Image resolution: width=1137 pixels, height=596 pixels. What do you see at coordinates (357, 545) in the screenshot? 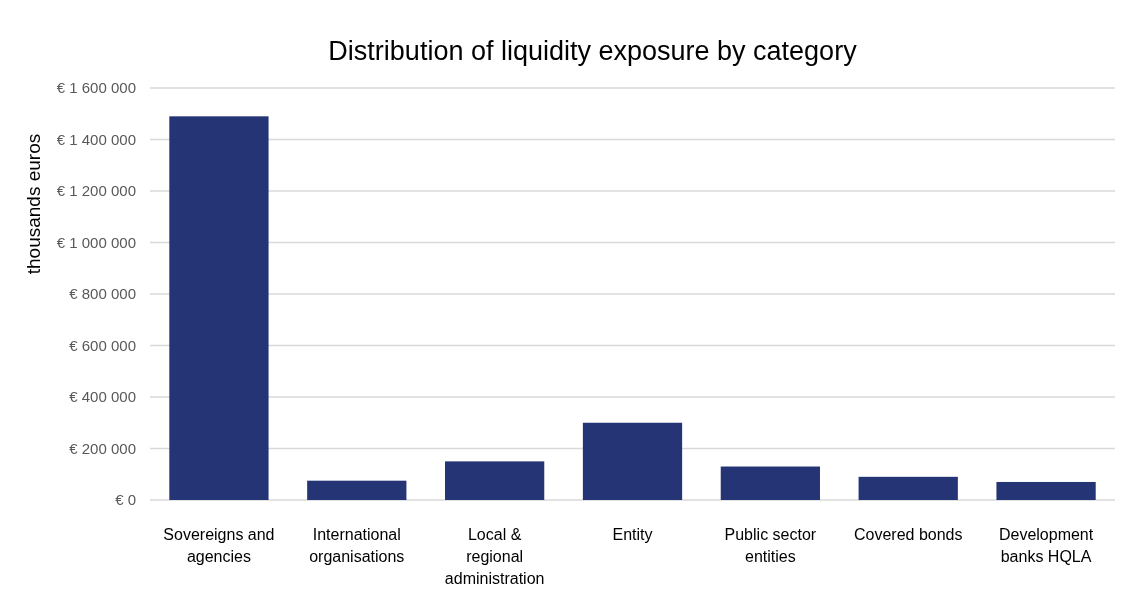
I see `x-tick-label: International organisations` at bounding box center [357, 545].